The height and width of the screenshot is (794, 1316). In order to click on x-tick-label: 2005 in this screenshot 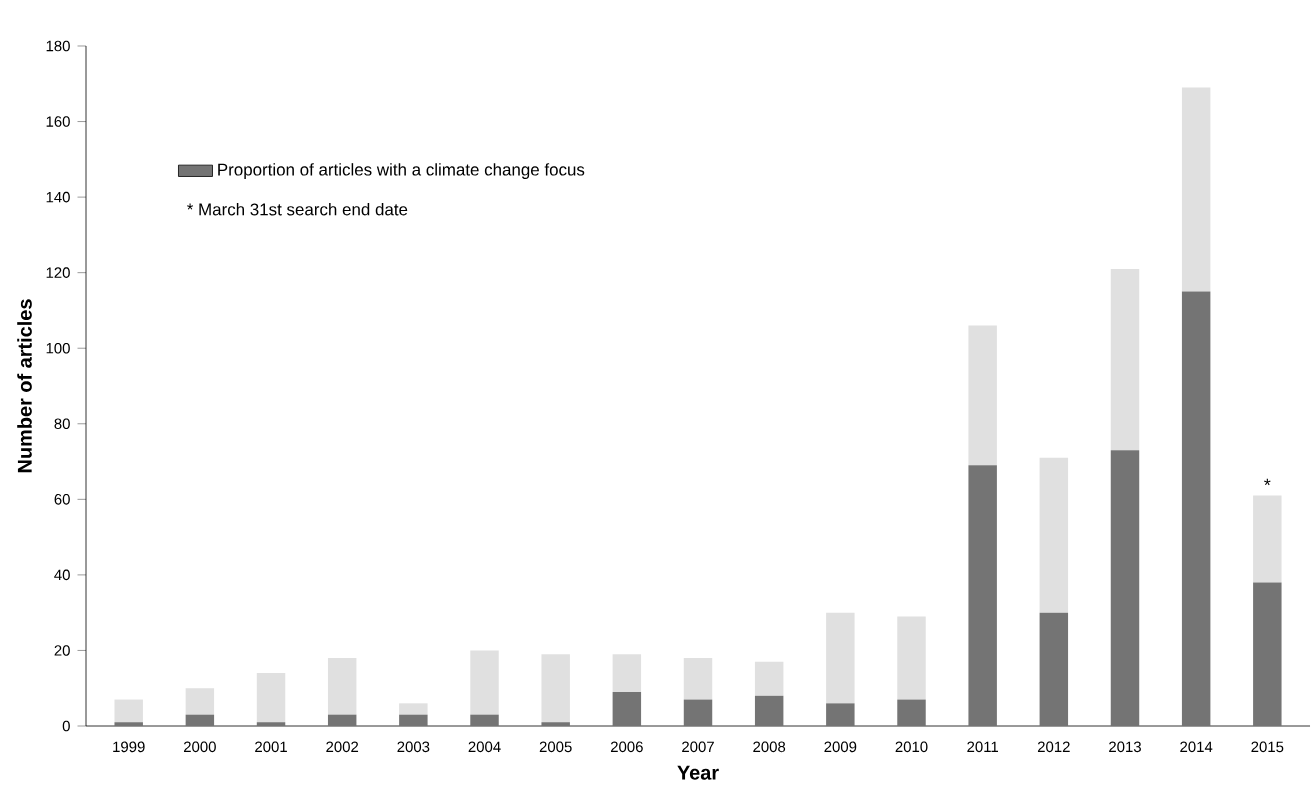, I will do `click(555, 747)`.